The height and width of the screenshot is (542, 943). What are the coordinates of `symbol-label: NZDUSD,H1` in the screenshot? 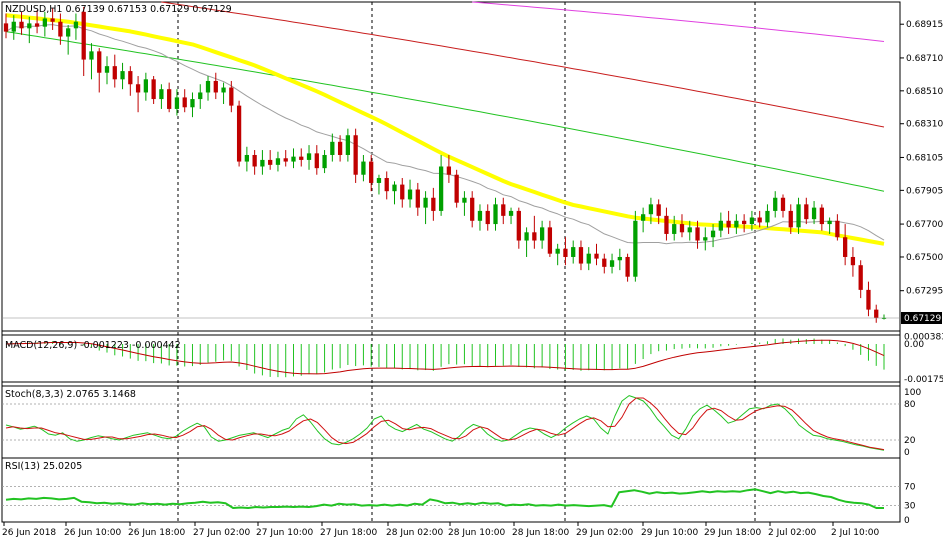 It's located at (34, 9).